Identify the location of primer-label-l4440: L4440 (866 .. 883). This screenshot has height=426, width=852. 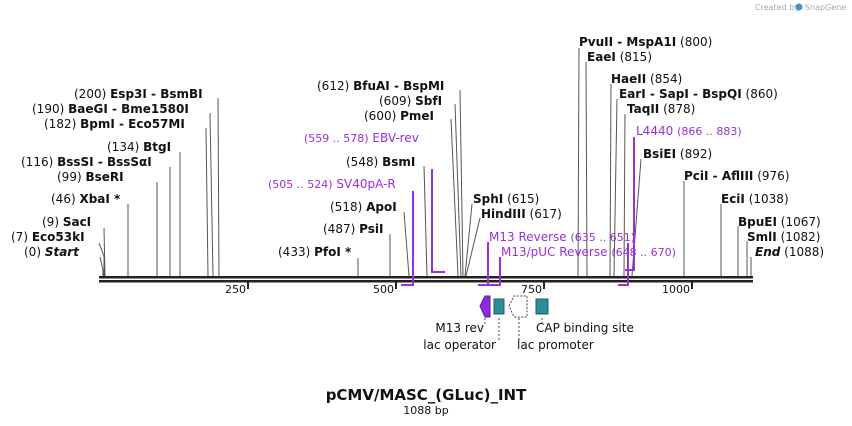
(689, 131).